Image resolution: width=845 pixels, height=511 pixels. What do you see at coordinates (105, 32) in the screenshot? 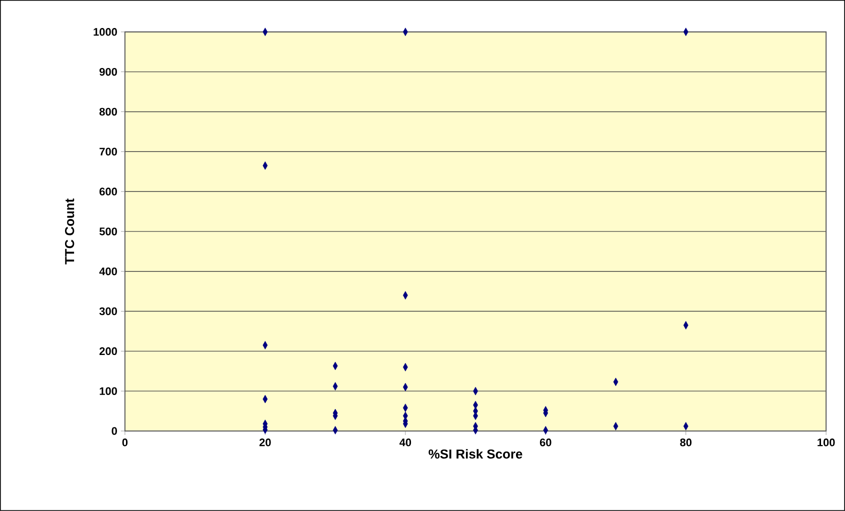
I see `y-tick-label: 1000` at bounding box center [105, 32].